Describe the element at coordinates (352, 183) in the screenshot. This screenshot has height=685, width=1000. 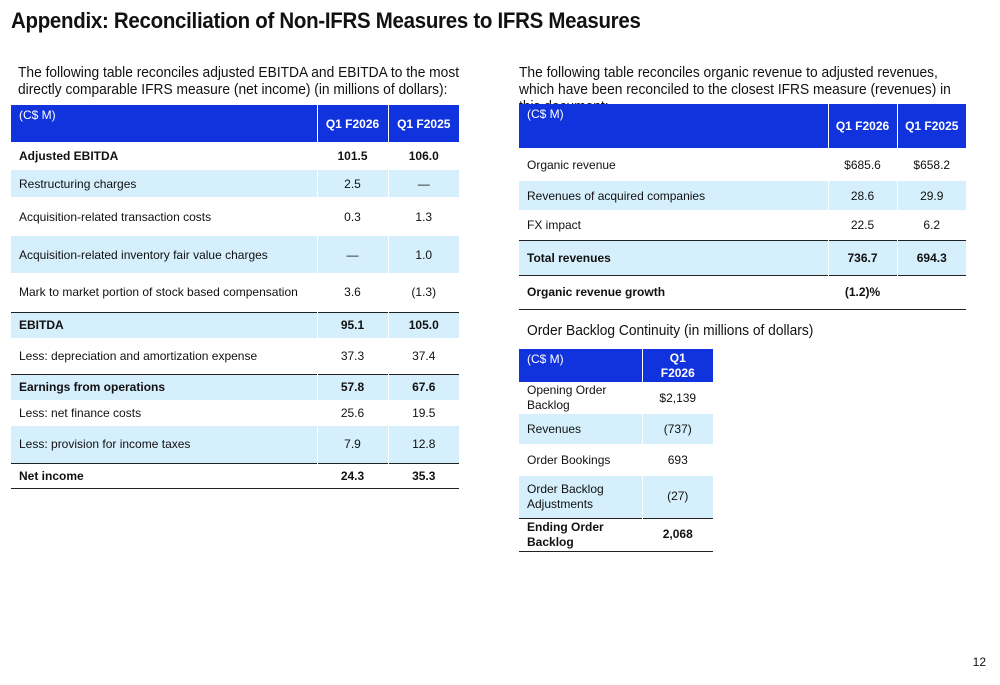
I see `row-value-q1-f2026: 2.5` at that location.